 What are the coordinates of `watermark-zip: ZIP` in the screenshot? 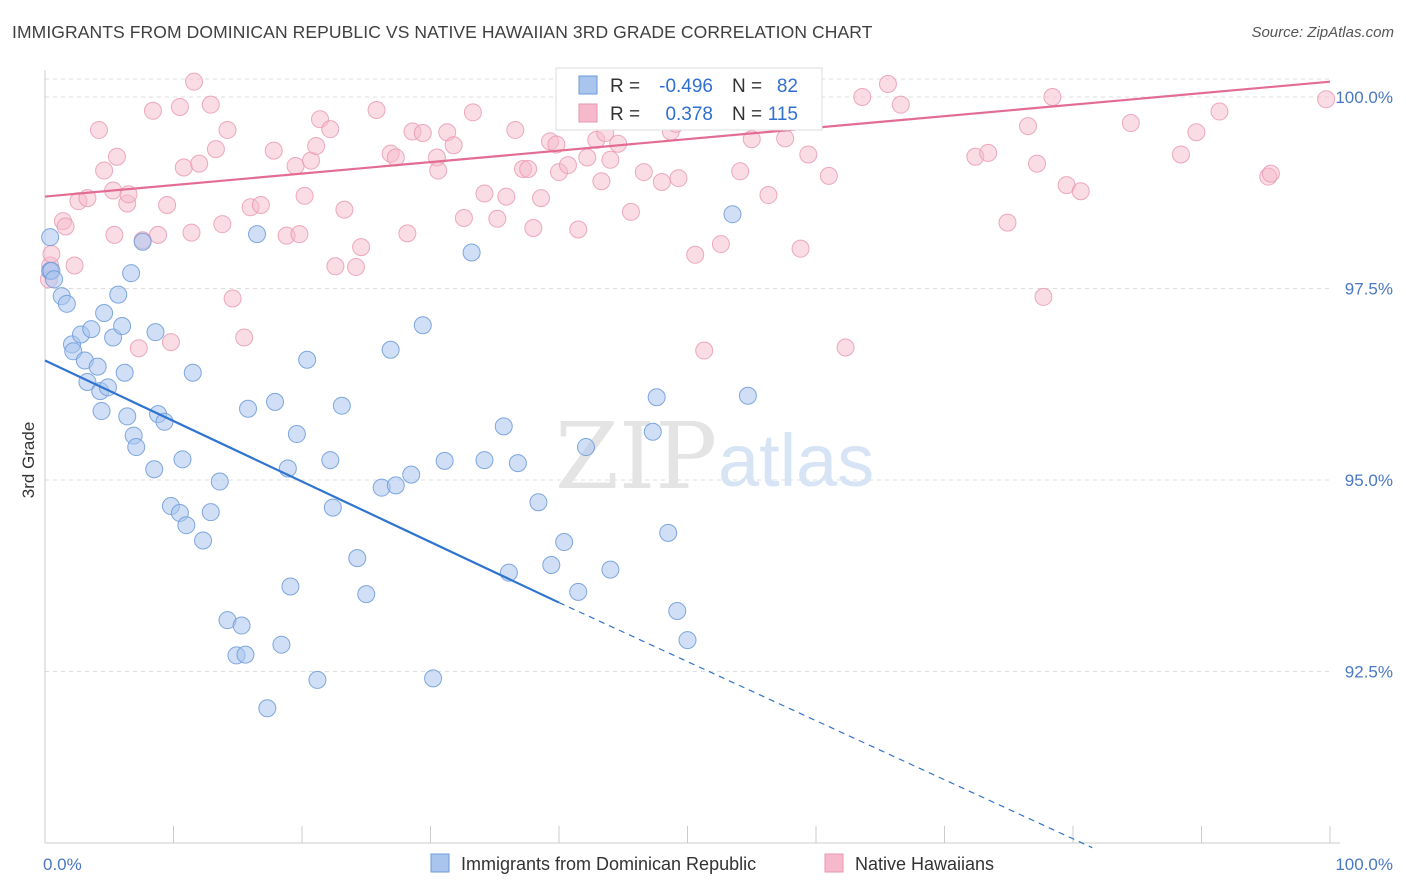 It's located at (636, 456).